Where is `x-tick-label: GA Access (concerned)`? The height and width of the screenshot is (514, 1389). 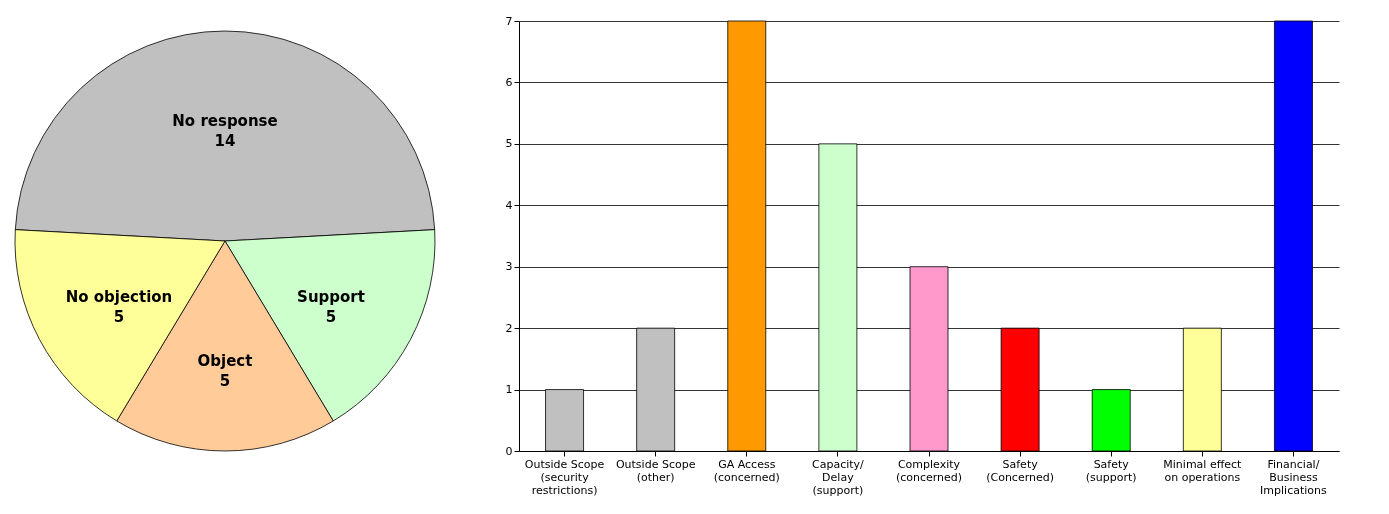
x-tick-label: GA Access (concerned) is located at coordinates (746, 470).